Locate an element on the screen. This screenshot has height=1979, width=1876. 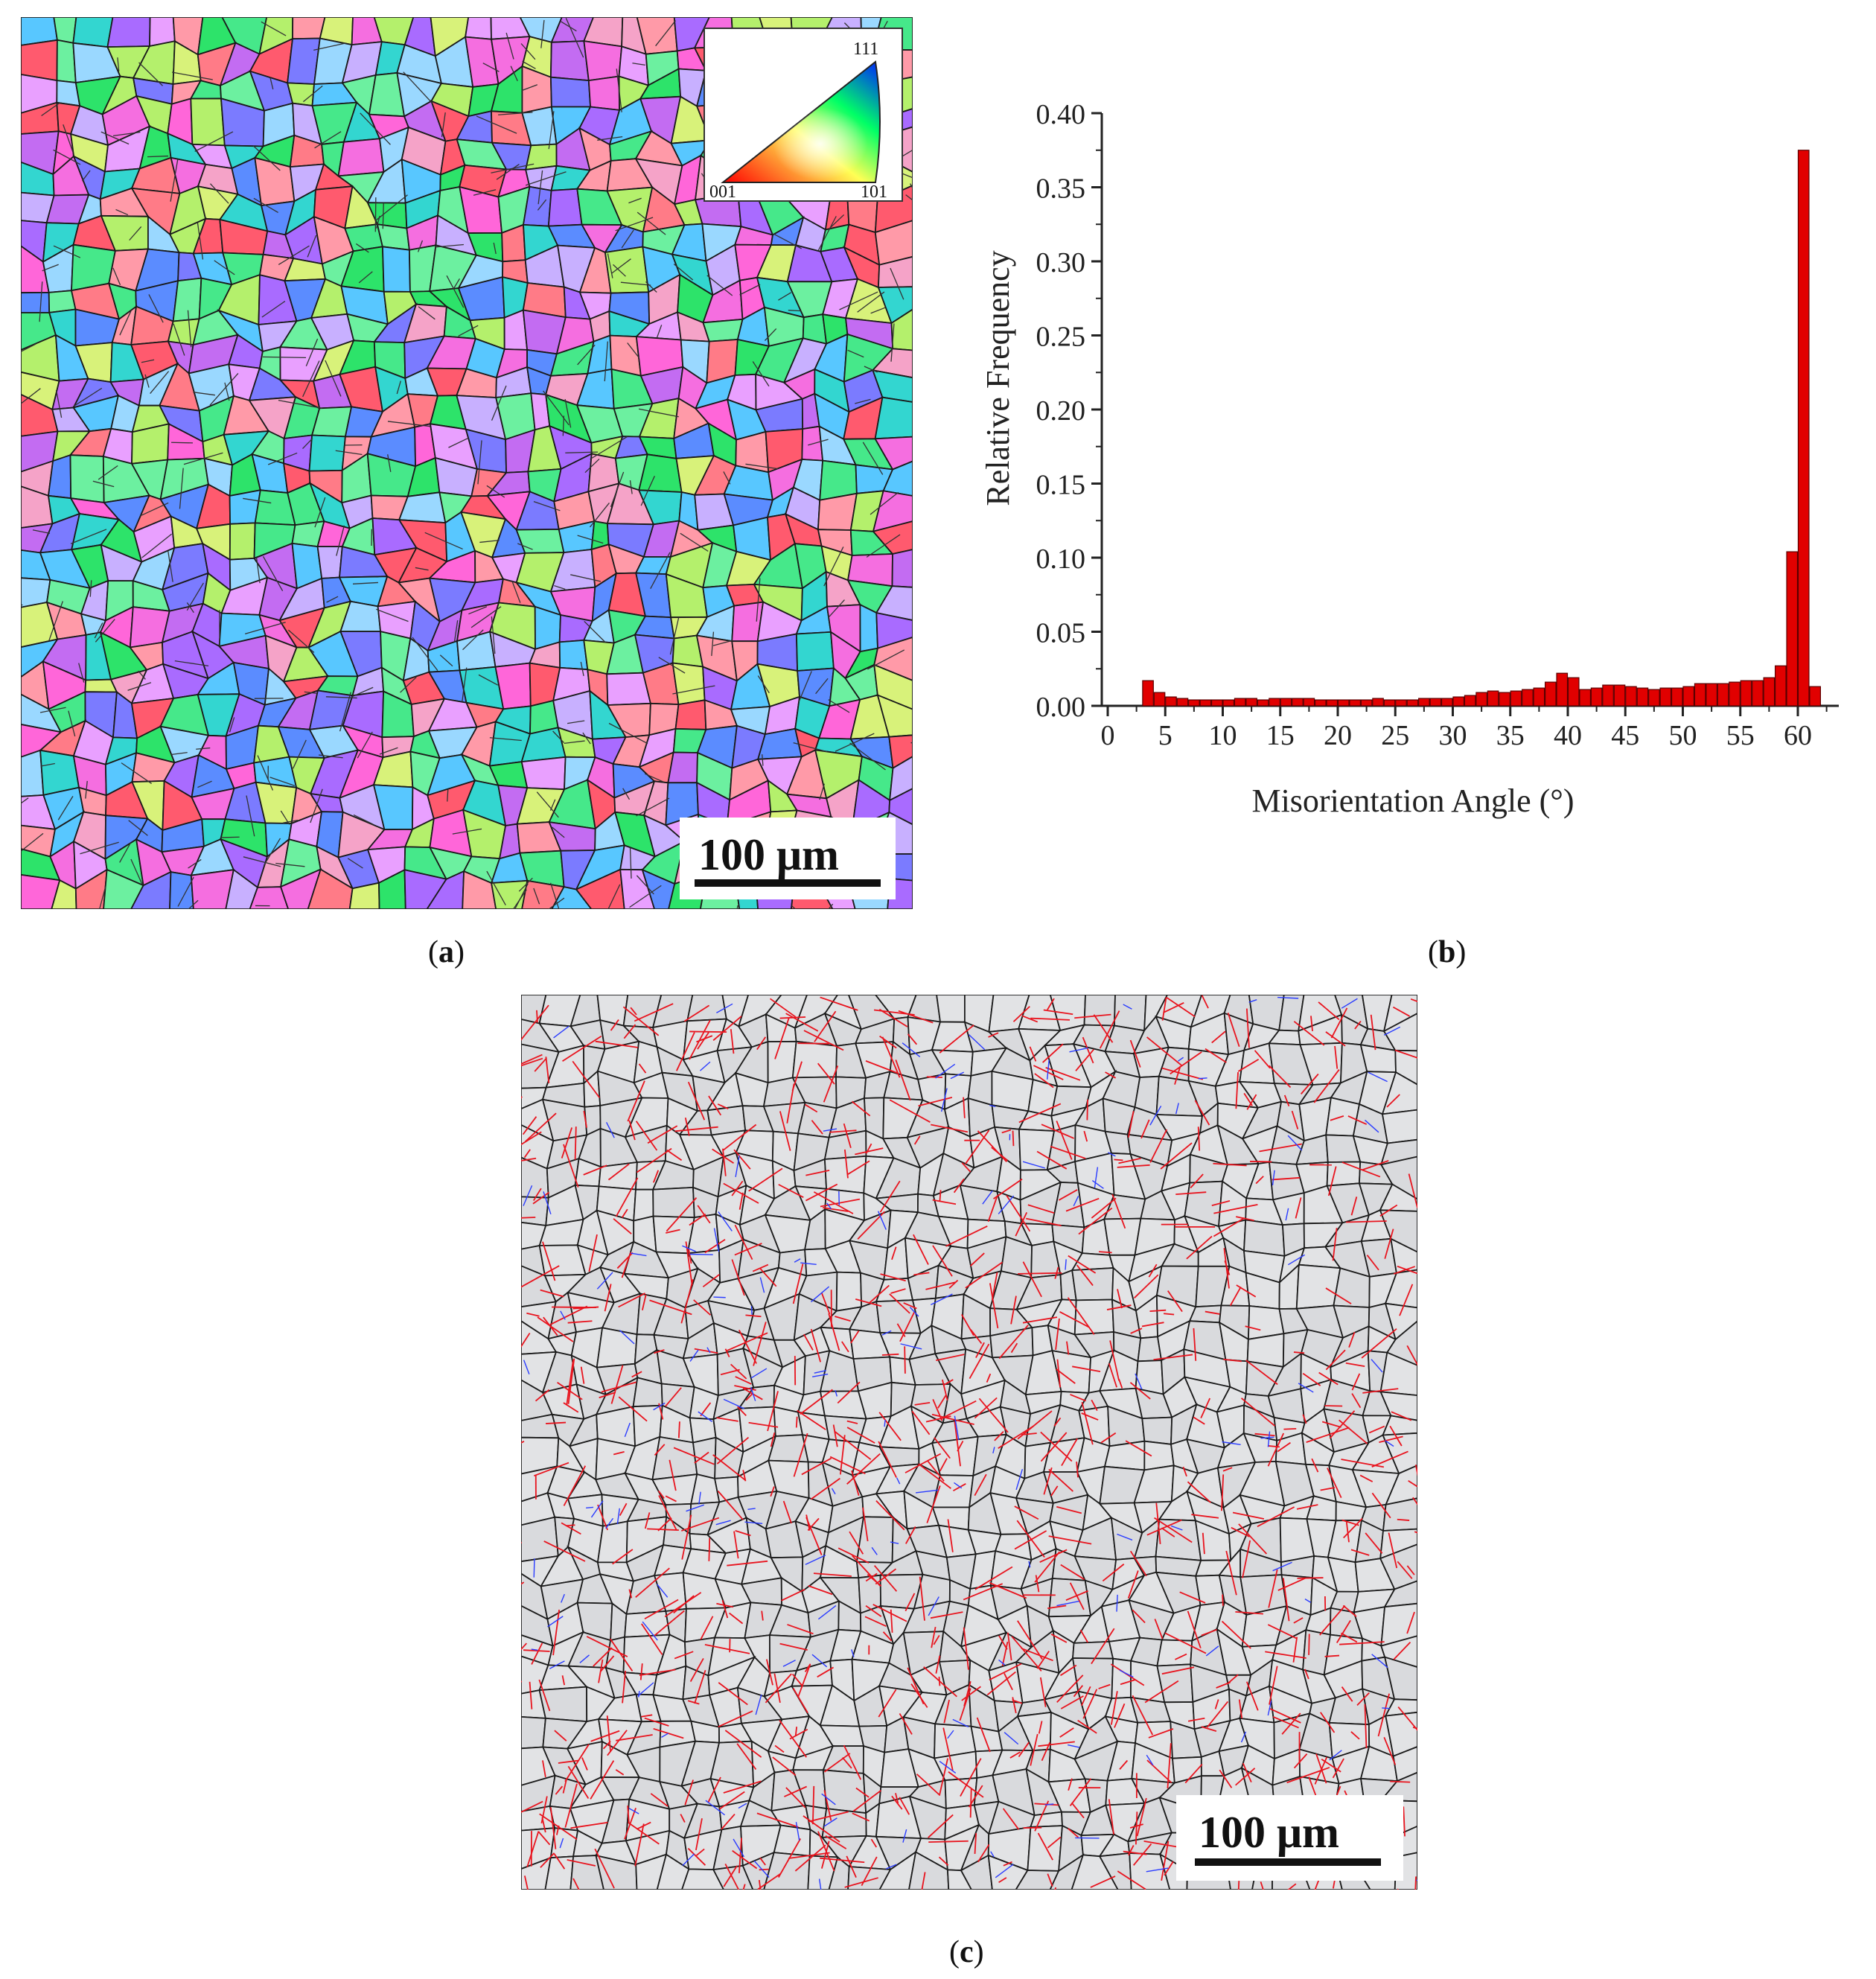
x-tick-label: 10 is located at coordinates (1223, 735).